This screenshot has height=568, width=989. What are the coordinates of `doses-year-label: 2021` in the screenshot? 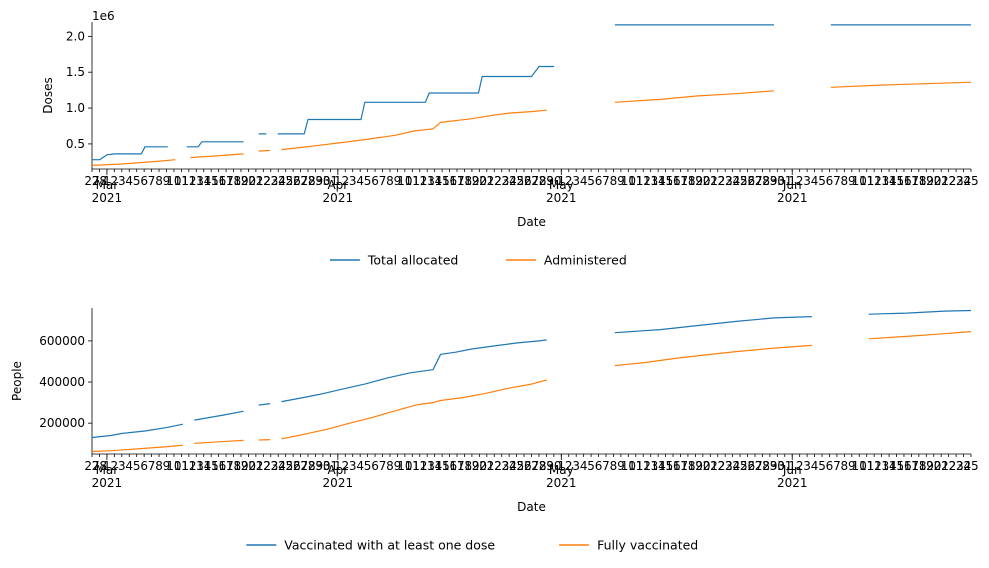 It's located at (338, 198).